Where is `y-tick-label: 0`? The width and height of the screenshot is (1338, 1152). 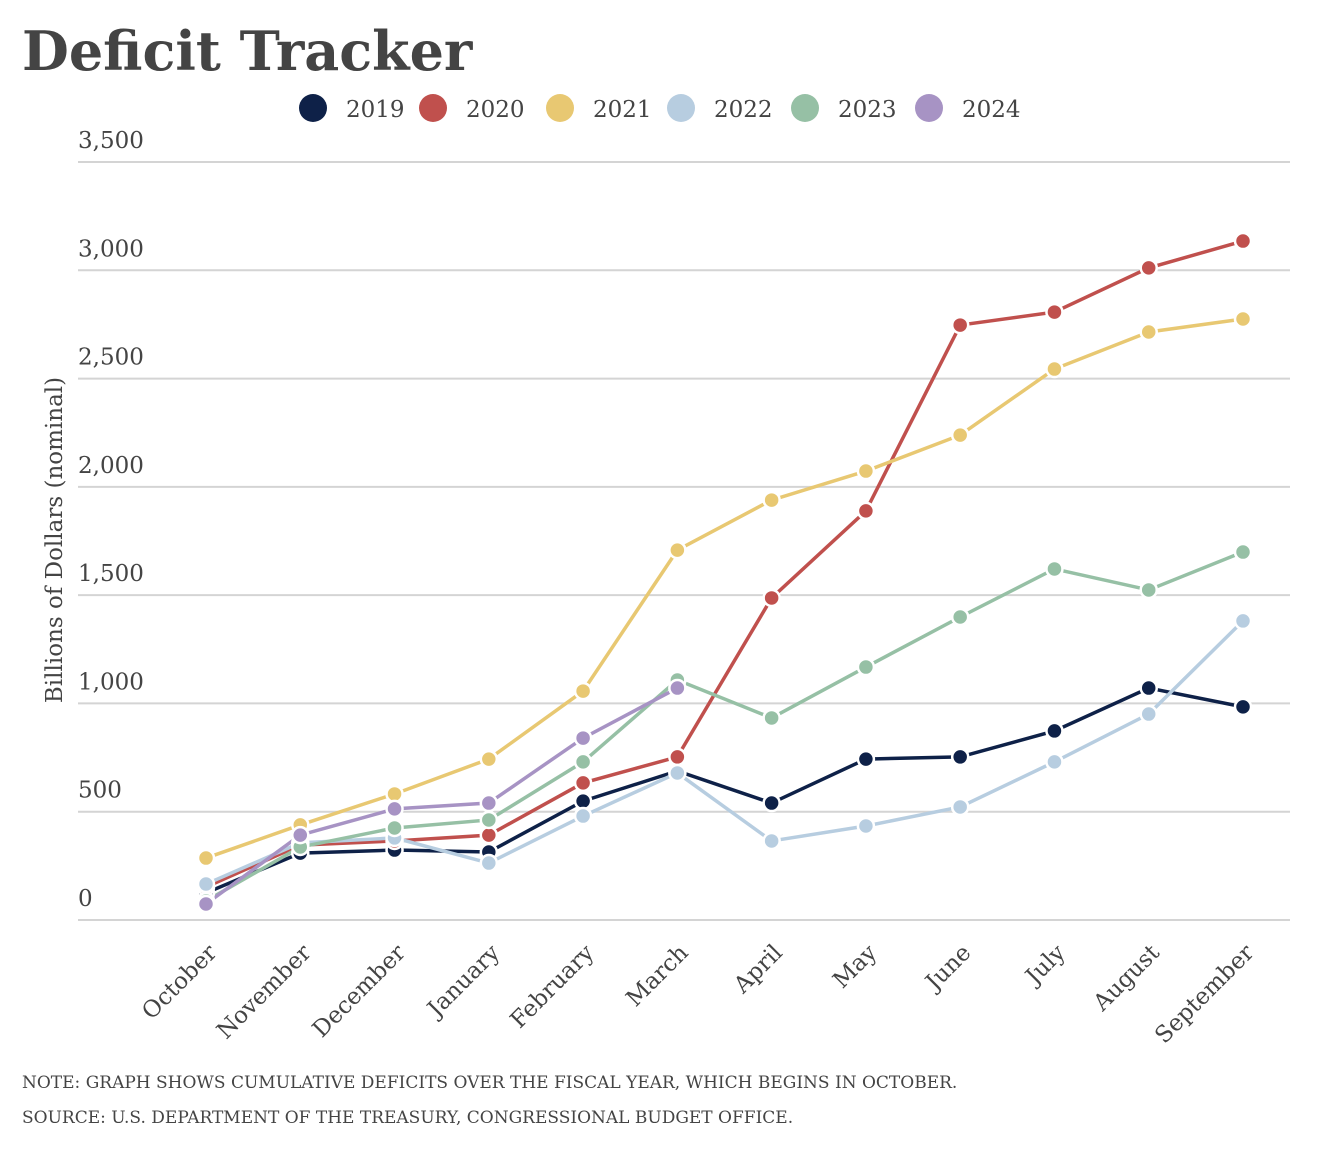
y-tick-label: 0 is located at coordinates (85, 899).